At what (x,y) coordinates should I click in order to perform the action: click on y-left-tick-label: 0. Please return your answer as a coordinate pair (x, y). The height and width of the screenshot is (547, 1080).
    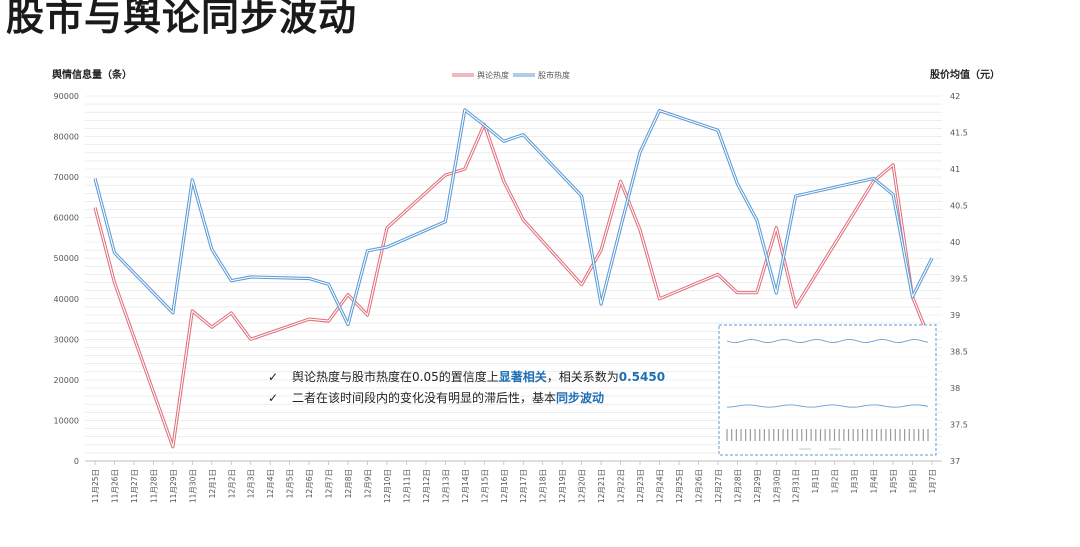
    Looking at the image, I should click on (76, 461).